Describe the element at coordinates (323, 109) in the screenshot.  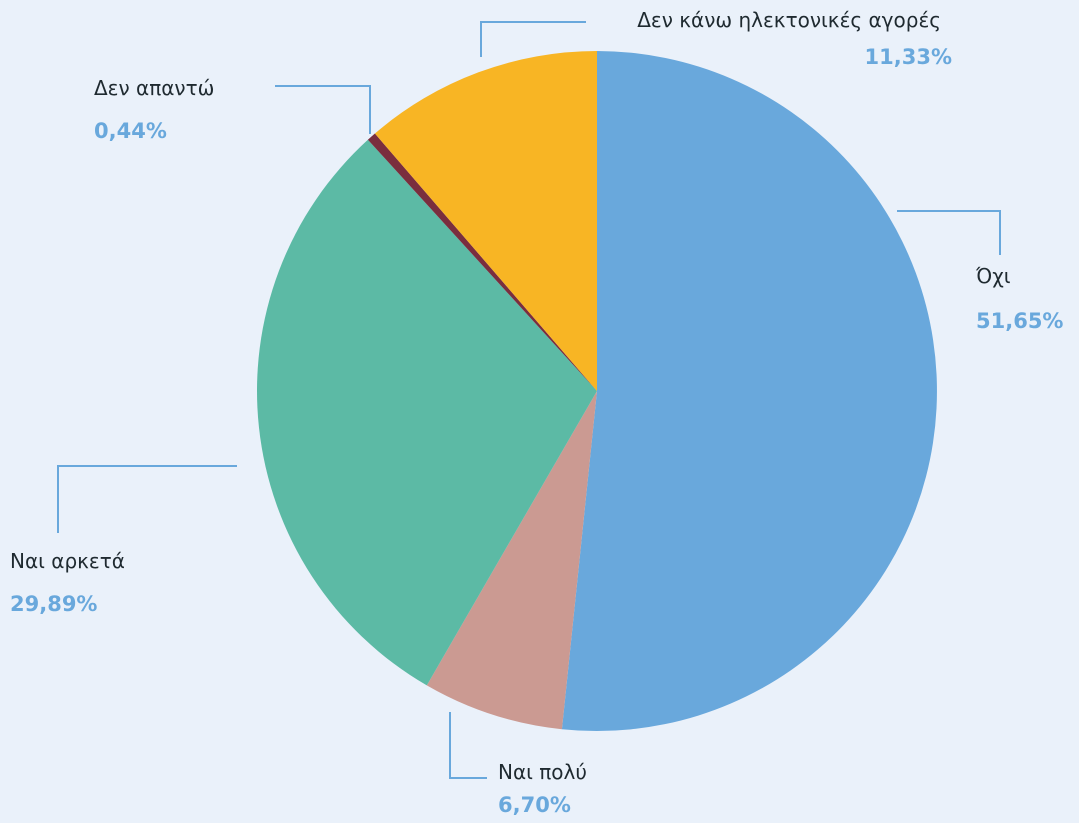
I see `leader-line-den-apanto` at that location.